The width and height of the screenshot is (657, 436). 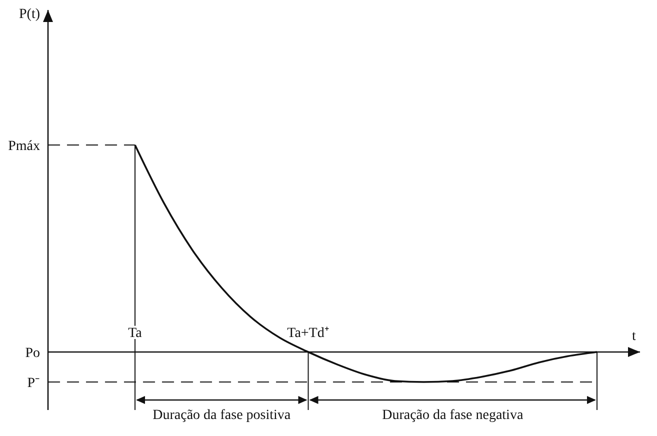 I want to click on text: Duração da fase positiva, so click(x=222, y=415).